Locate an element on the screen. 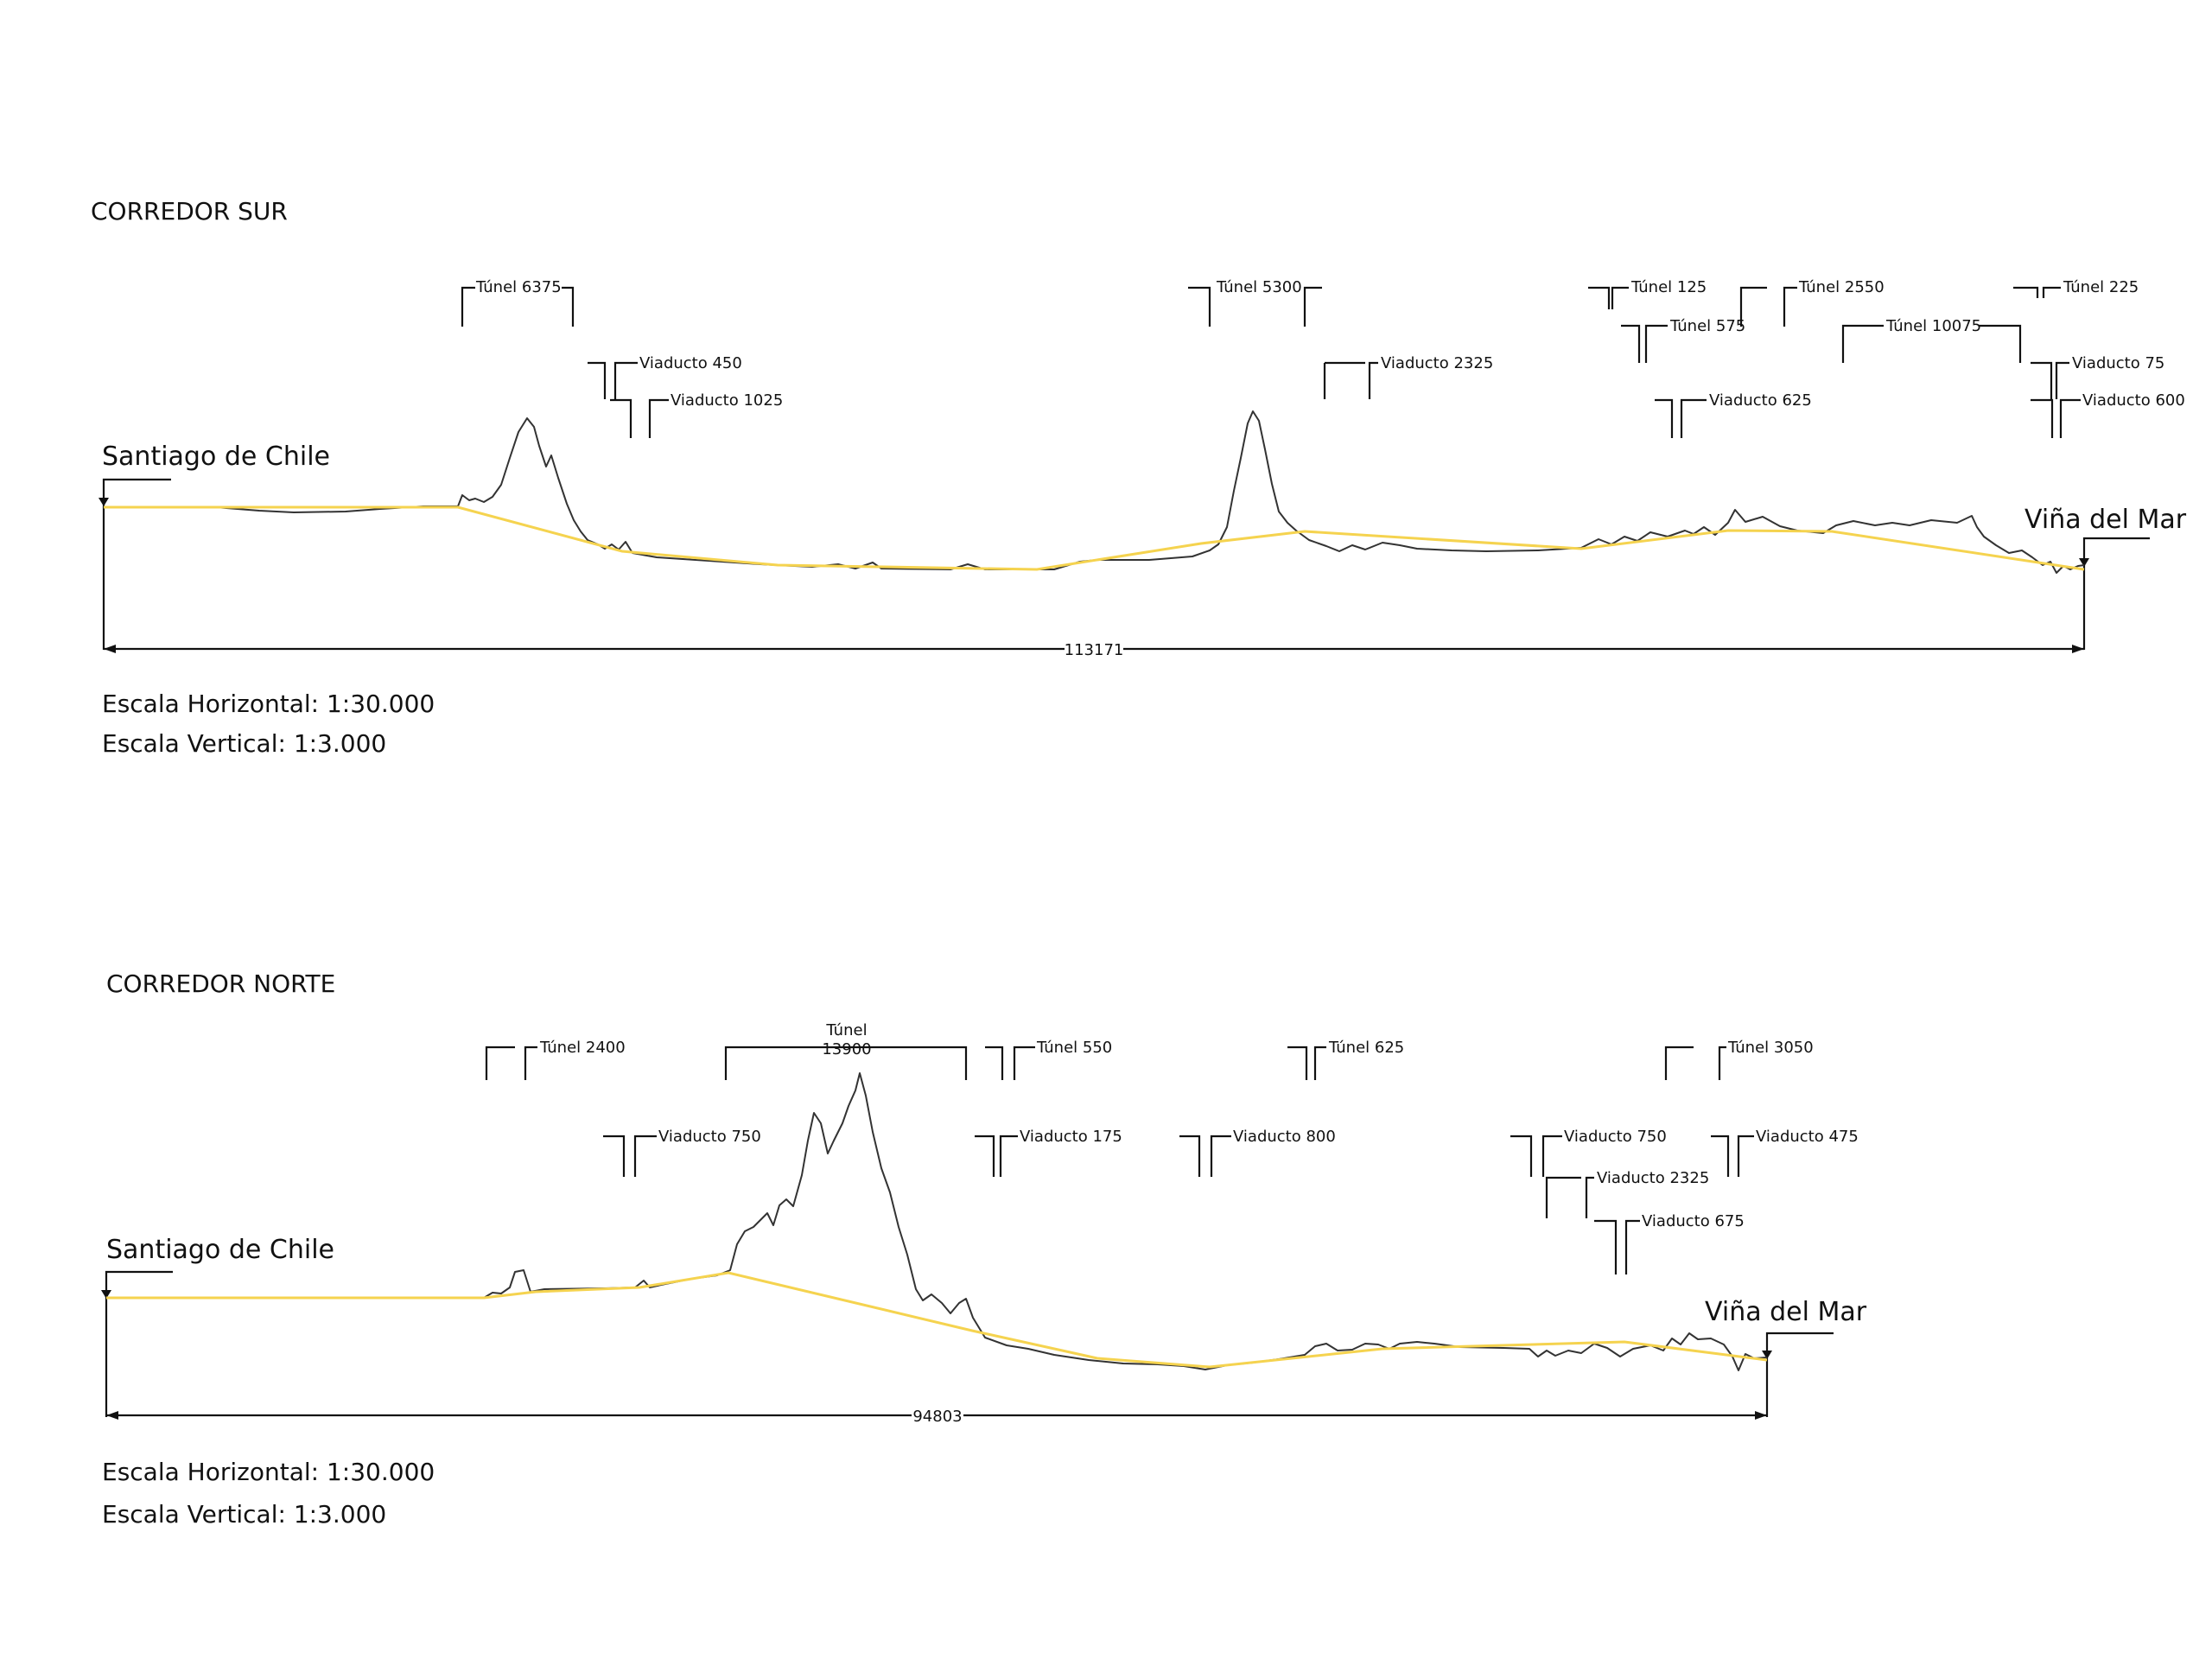 The height and width of the screenshot is (1659, 2212). structure-callout: Túnel 3050 is located at coordinates (1739, 1059).